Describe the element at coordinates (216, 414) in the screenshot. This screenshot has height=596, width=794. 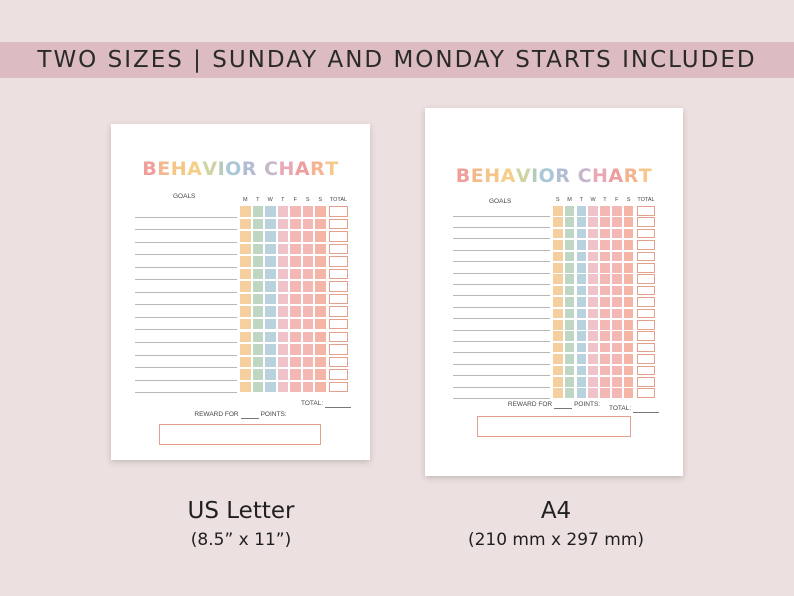
I see `reward-pre-label: REWARD FOR` at that location.